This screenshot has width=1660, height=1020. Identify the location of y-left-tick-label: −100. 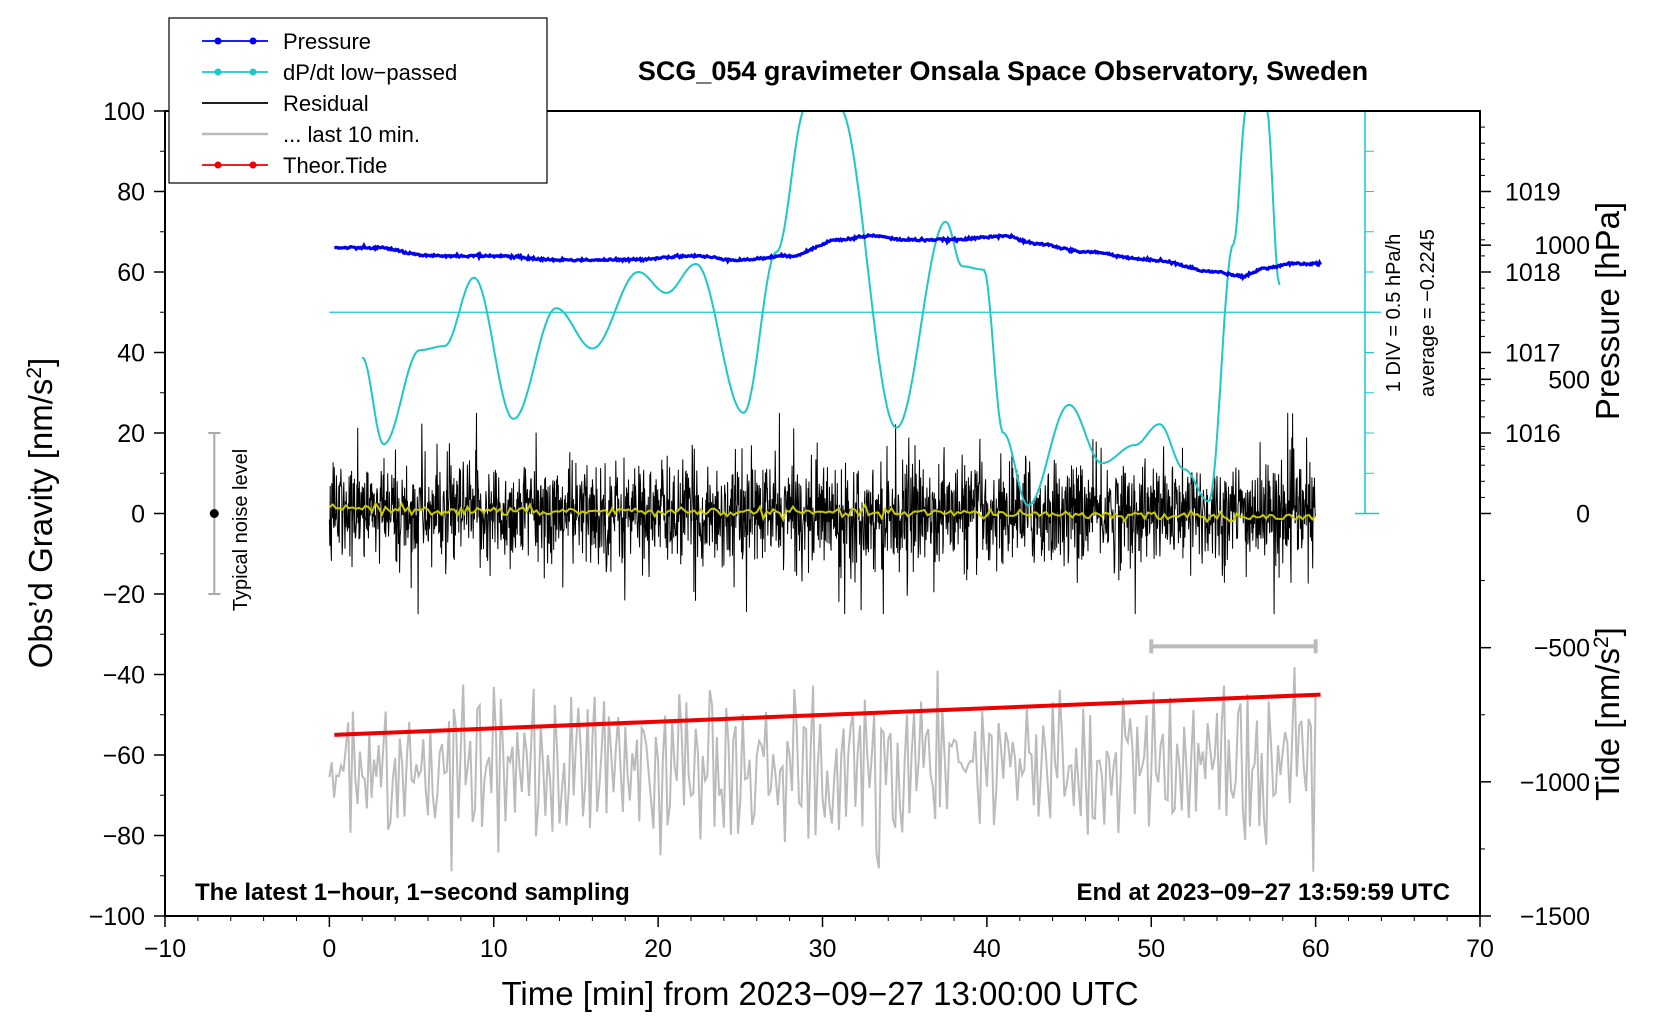
(117, 917).